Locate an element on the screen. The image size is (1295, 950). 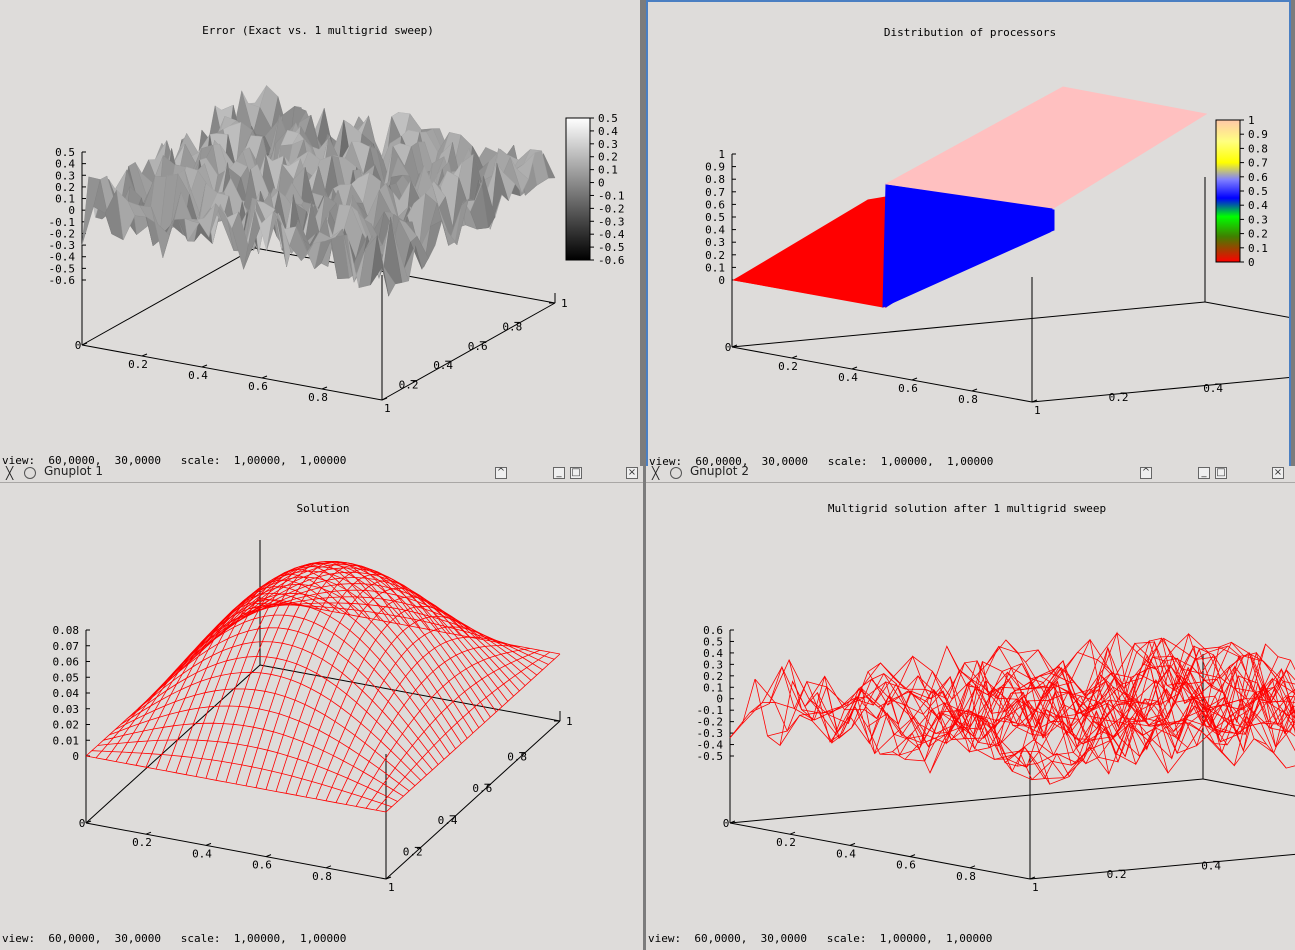
z-tick-label: 0.5 is located at coordinates (713, 641).